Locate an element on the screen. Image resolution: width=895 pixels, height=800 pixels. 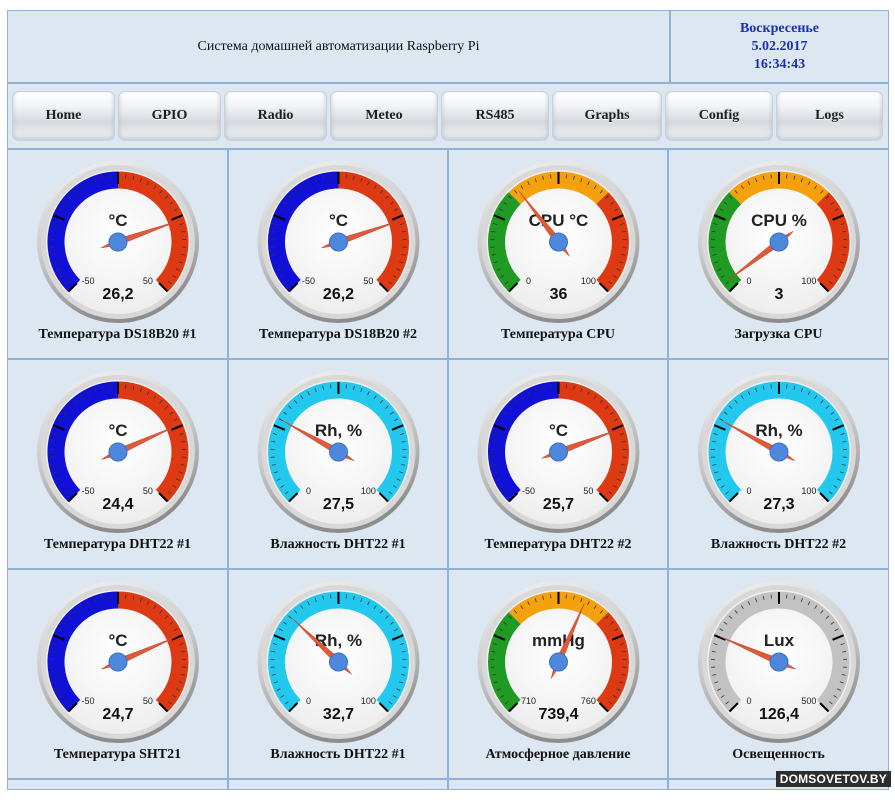
gauge-cell: mmHg 710 760 739,4 Атмосферное давление is located at coordinates (558, 674).